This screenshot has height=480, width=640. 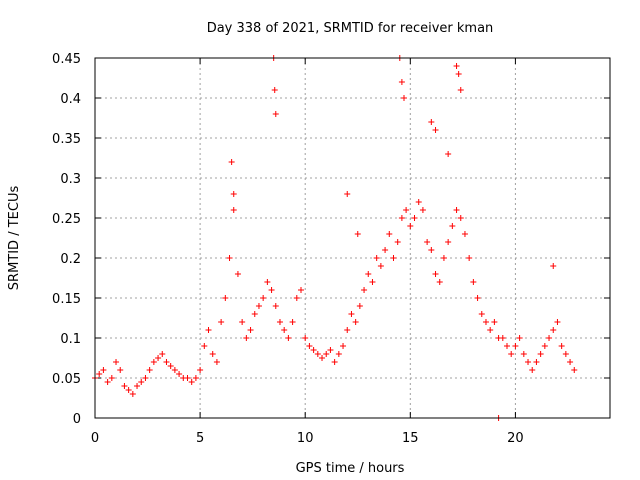 What do you see at coordinates (77, 419) in the screenshot?
I see `y-tick-label: 0` at bounding box center [77, 419].